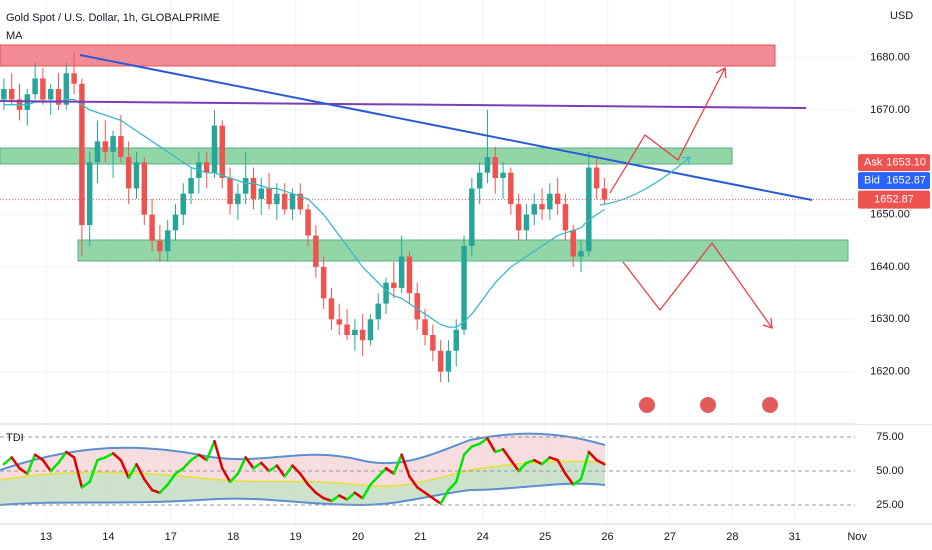 The image size is (932, 550). What do you see at coordinates (14, 36) in the screenshot?
I see `indicator-label: MA` at bounding box center [14, 36].